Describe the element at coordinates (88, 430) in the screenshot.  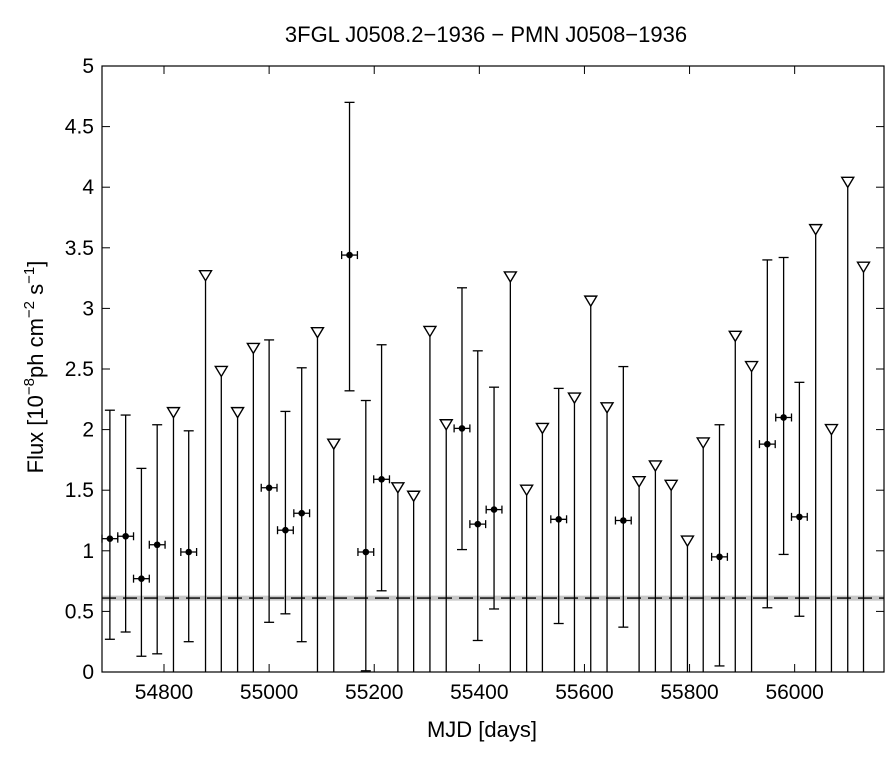
I see `y-tick-label: 2` at that location.